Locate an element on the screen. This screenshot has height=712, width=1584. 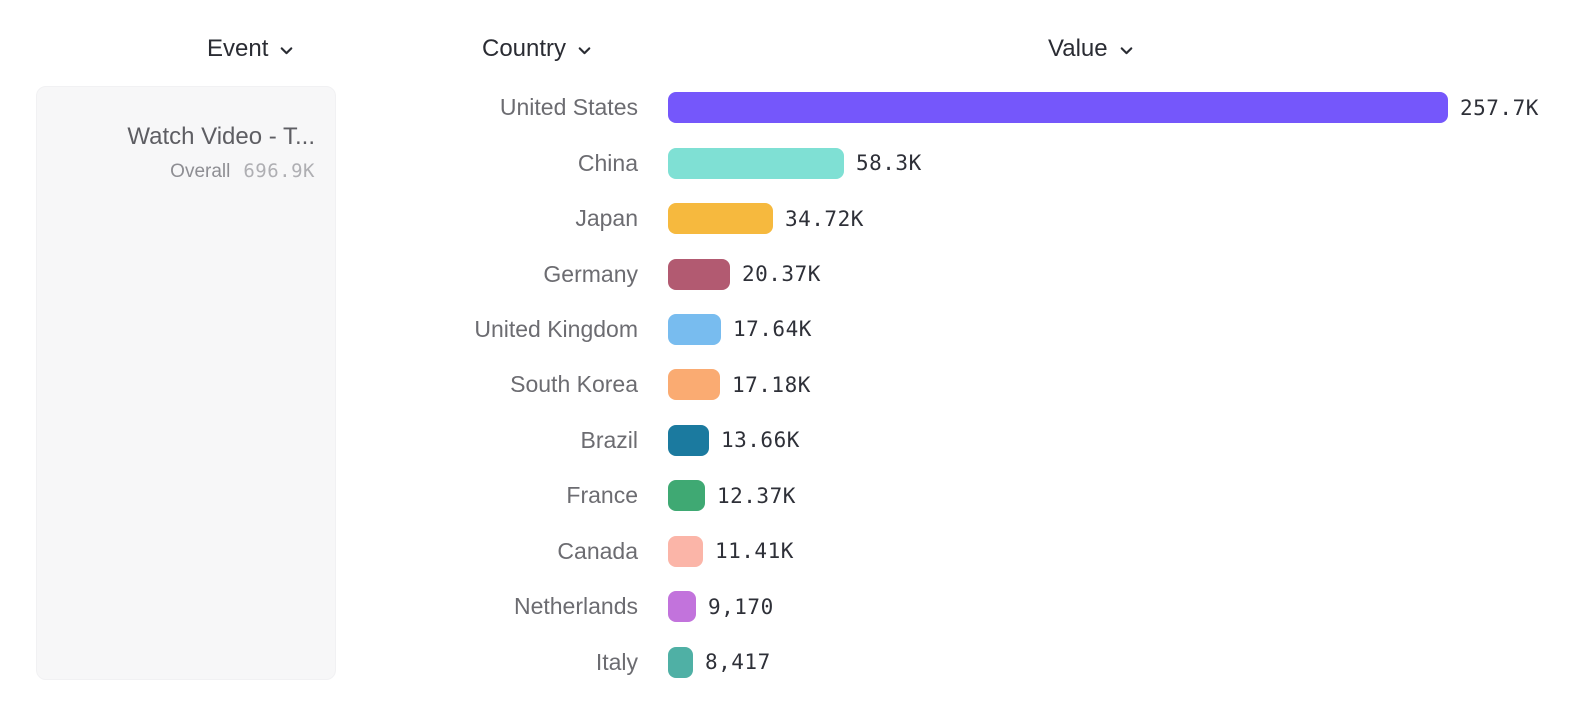
bar-value-label: 58.3K is located at coordinates (889, 163).